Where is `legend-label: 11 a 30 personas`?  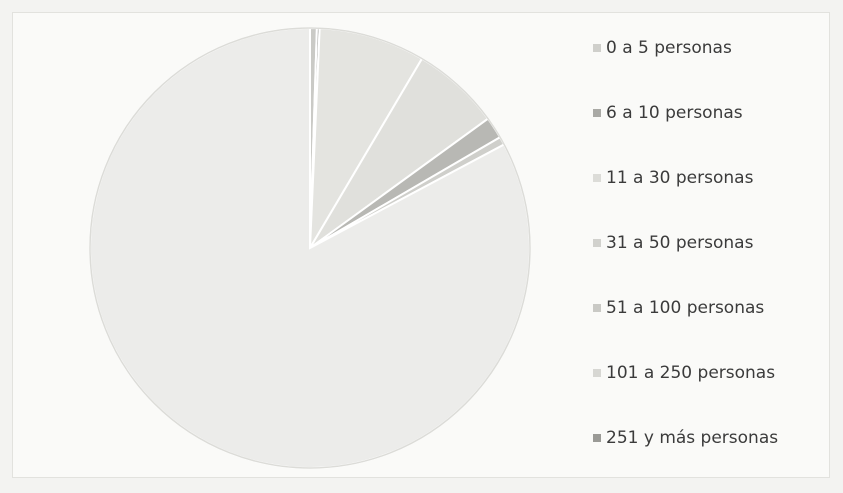 legend-label: 11 a 30 personas is located at coordinates (680, 178).